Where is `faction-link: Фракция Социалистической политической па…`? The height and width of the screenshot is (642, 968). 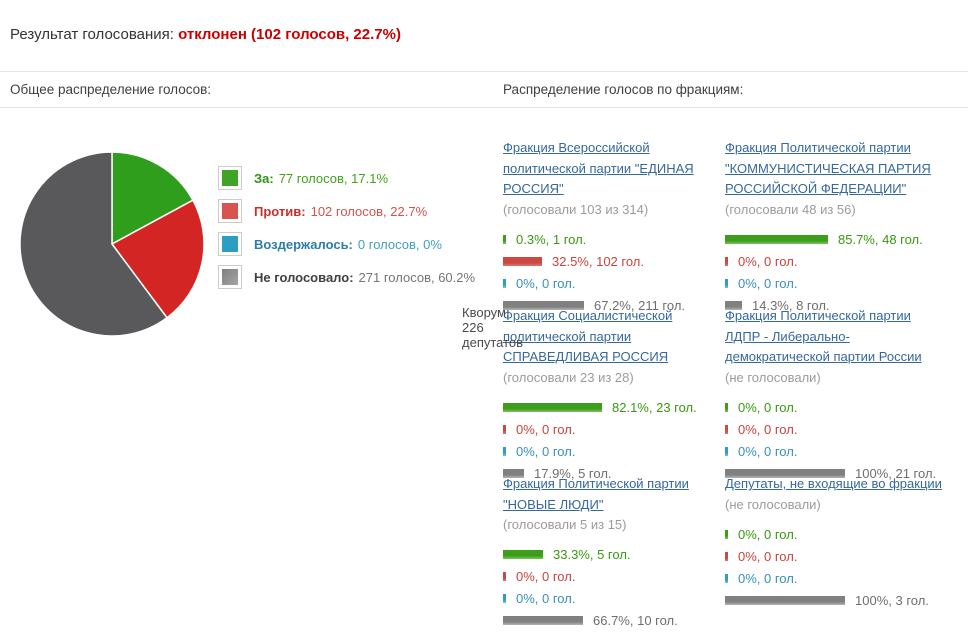
faction-link: Фракция Социалистической политической па… is located at coordinates (588, 336).